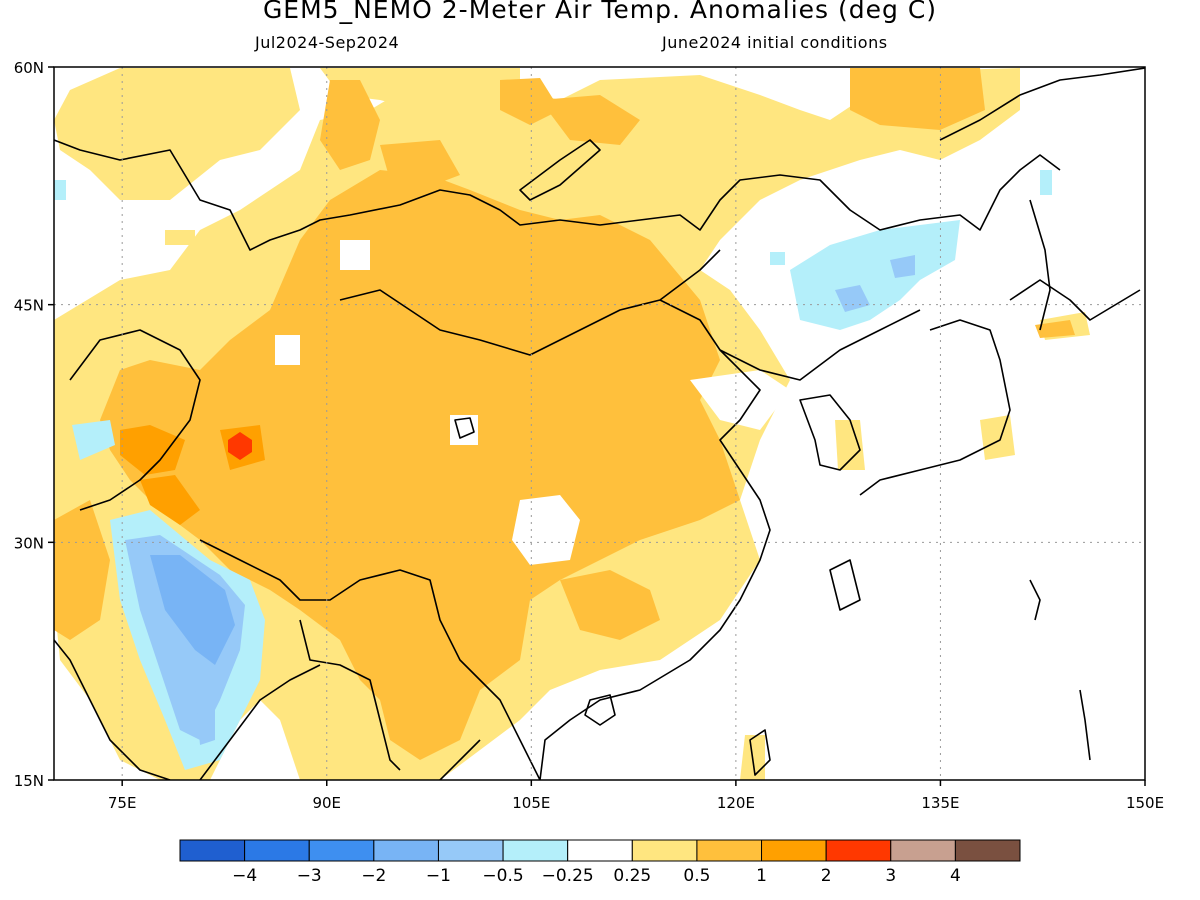  Describe the element at coordinates (940, 803) in the screenshot. I see `lon-tick-label: 135E` at that location.